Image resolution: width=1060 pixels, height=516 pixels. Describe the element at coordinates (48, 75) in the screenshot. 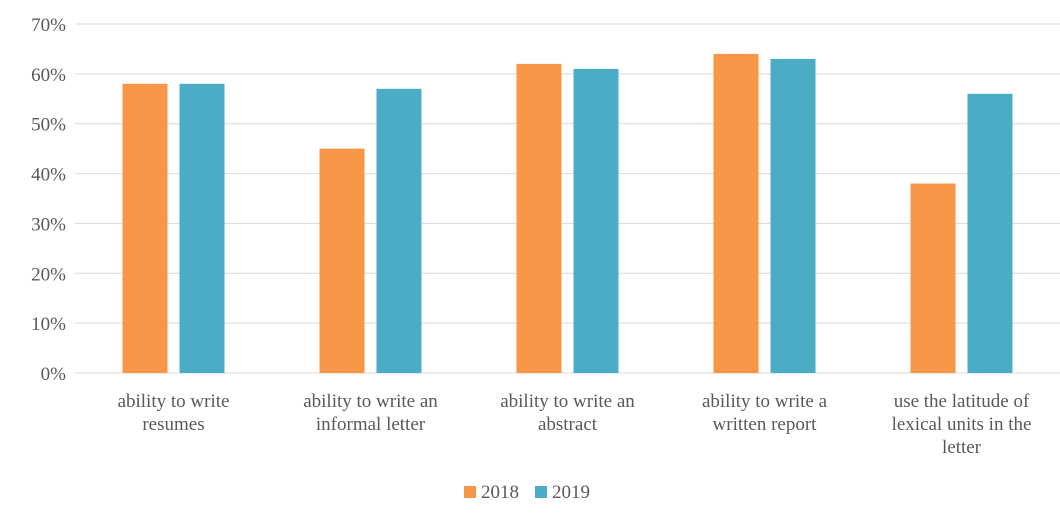

I see `y-tick-label: 60%` at that location.